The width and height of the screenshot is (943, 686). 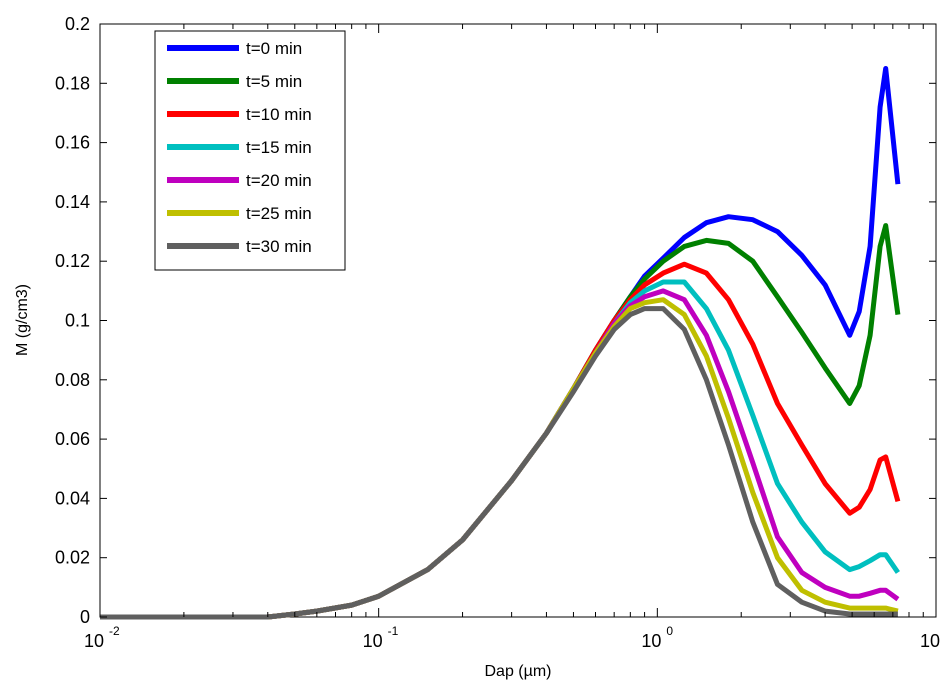 I want to click on y-tick-label: 0.08, so click(x=72, y=380).